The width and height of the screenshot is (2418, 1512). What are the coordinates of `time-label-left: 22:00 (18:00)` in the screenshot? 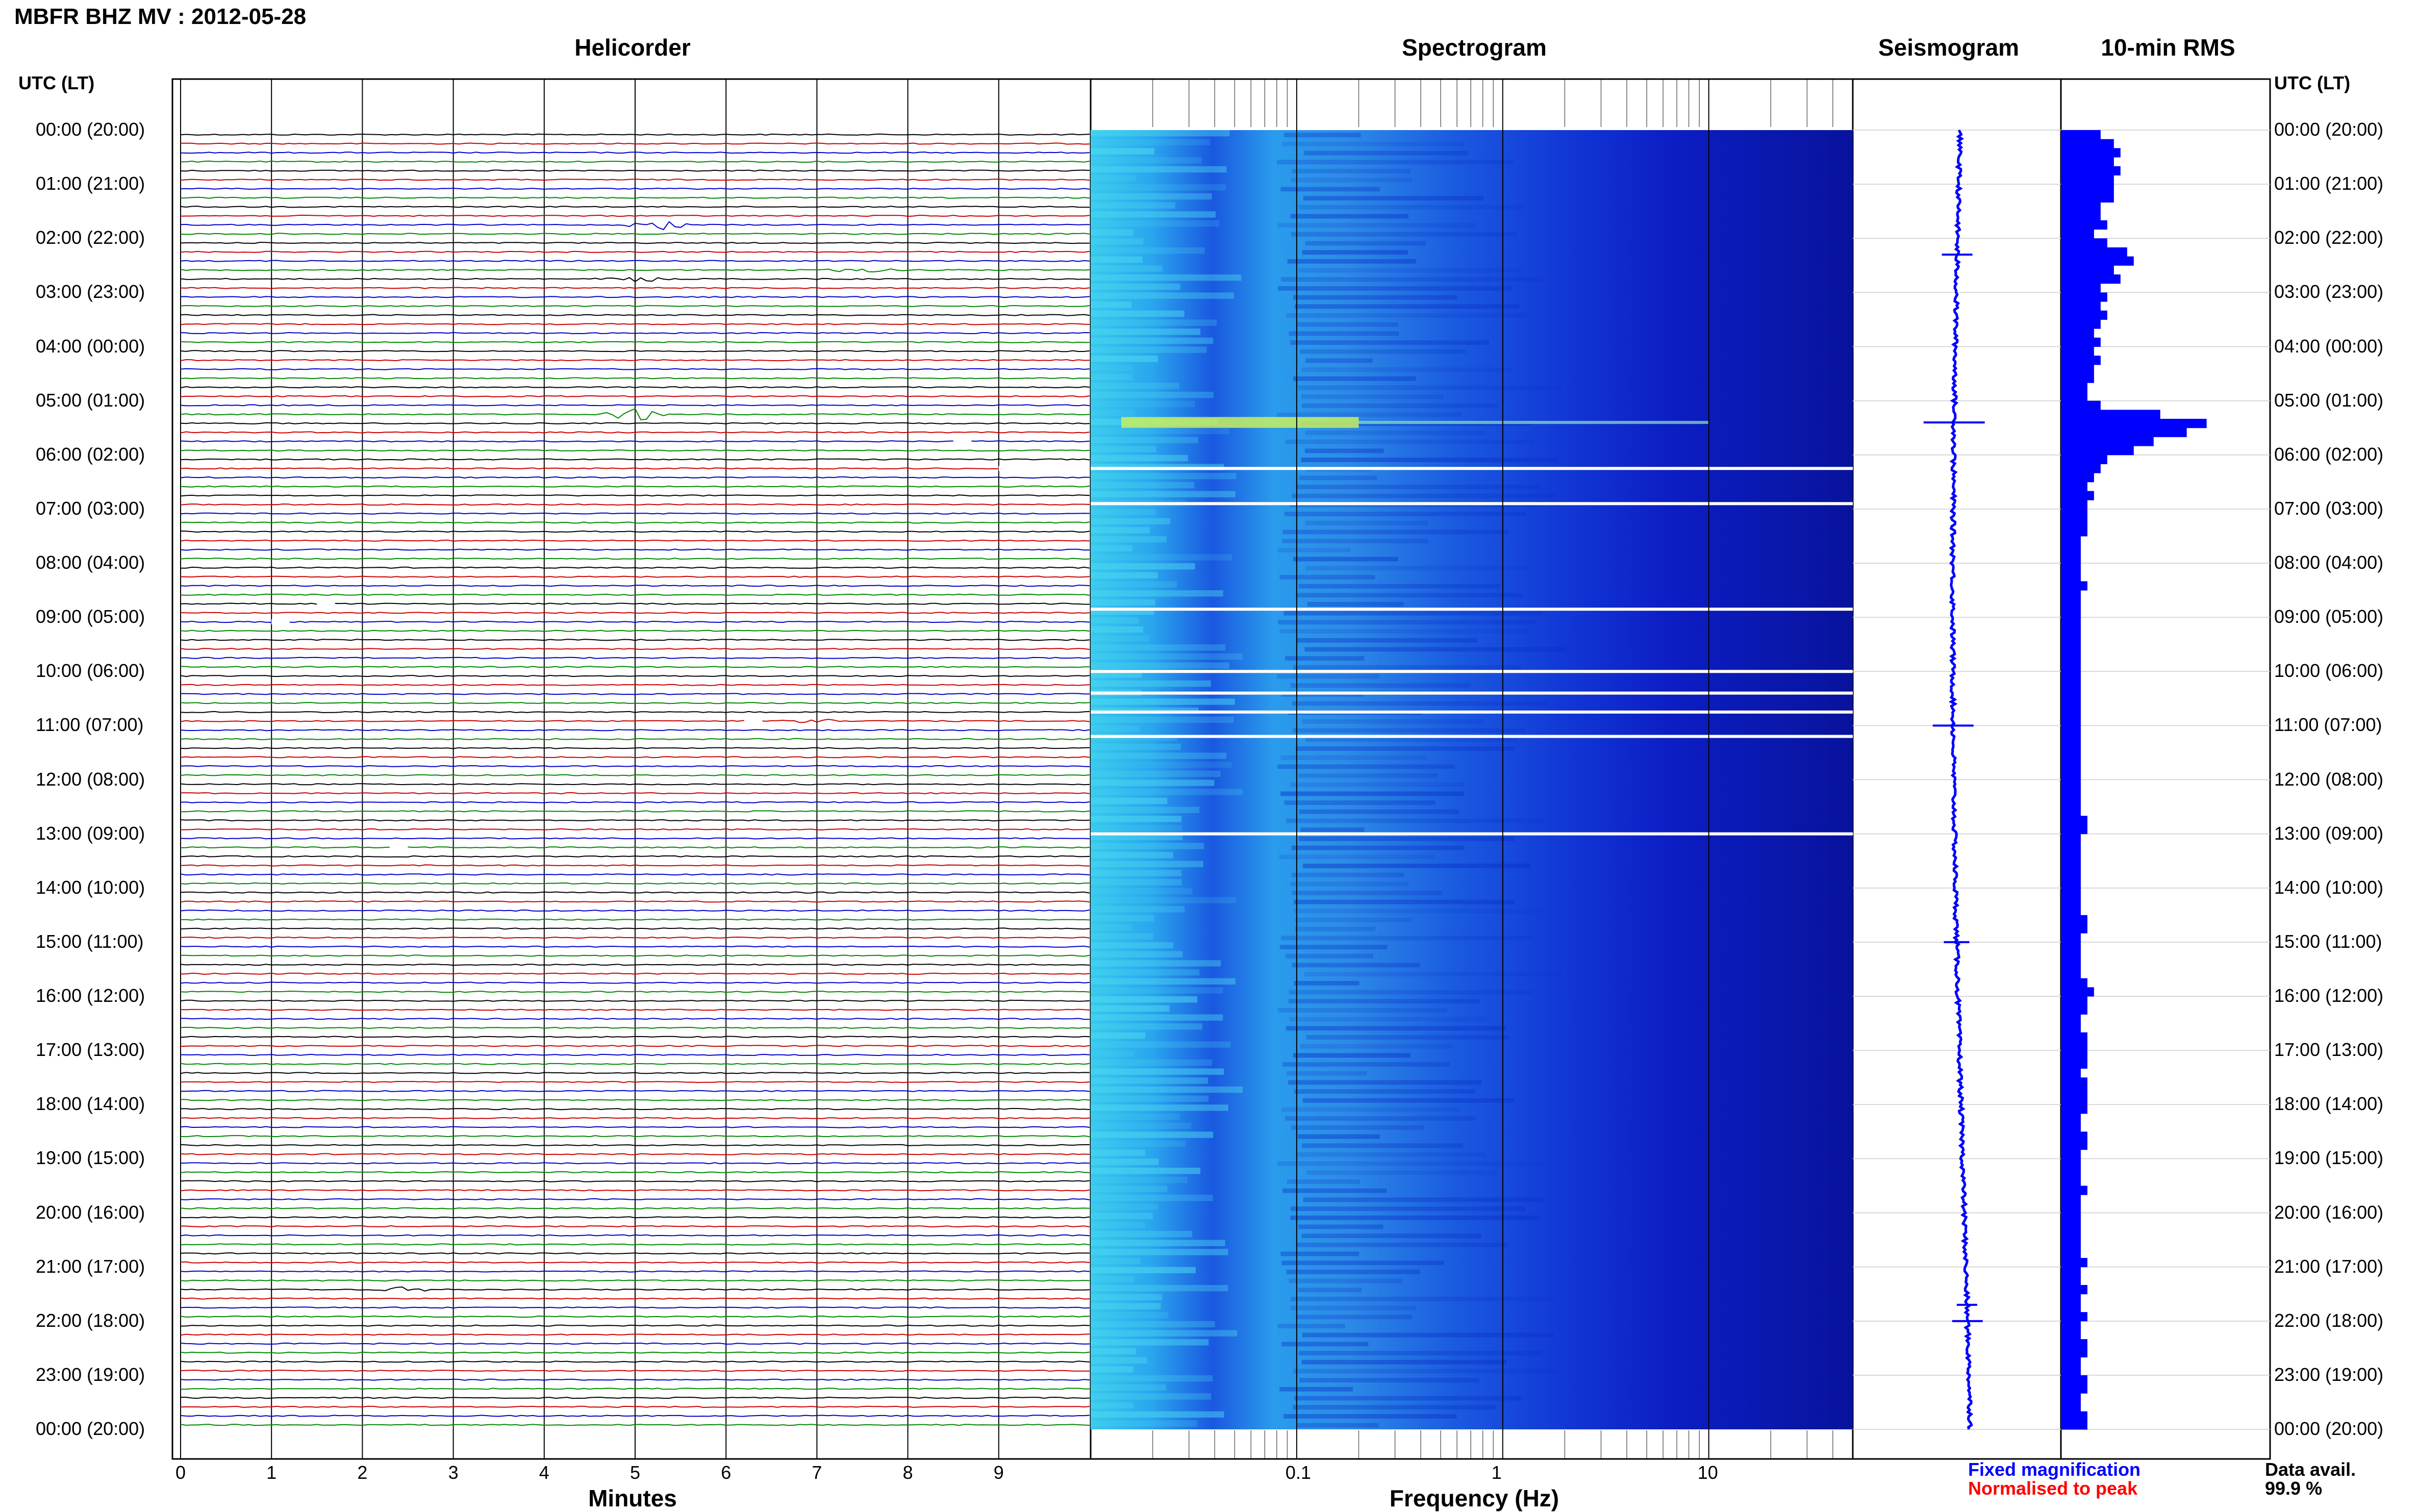 It's located at (91, 1320).